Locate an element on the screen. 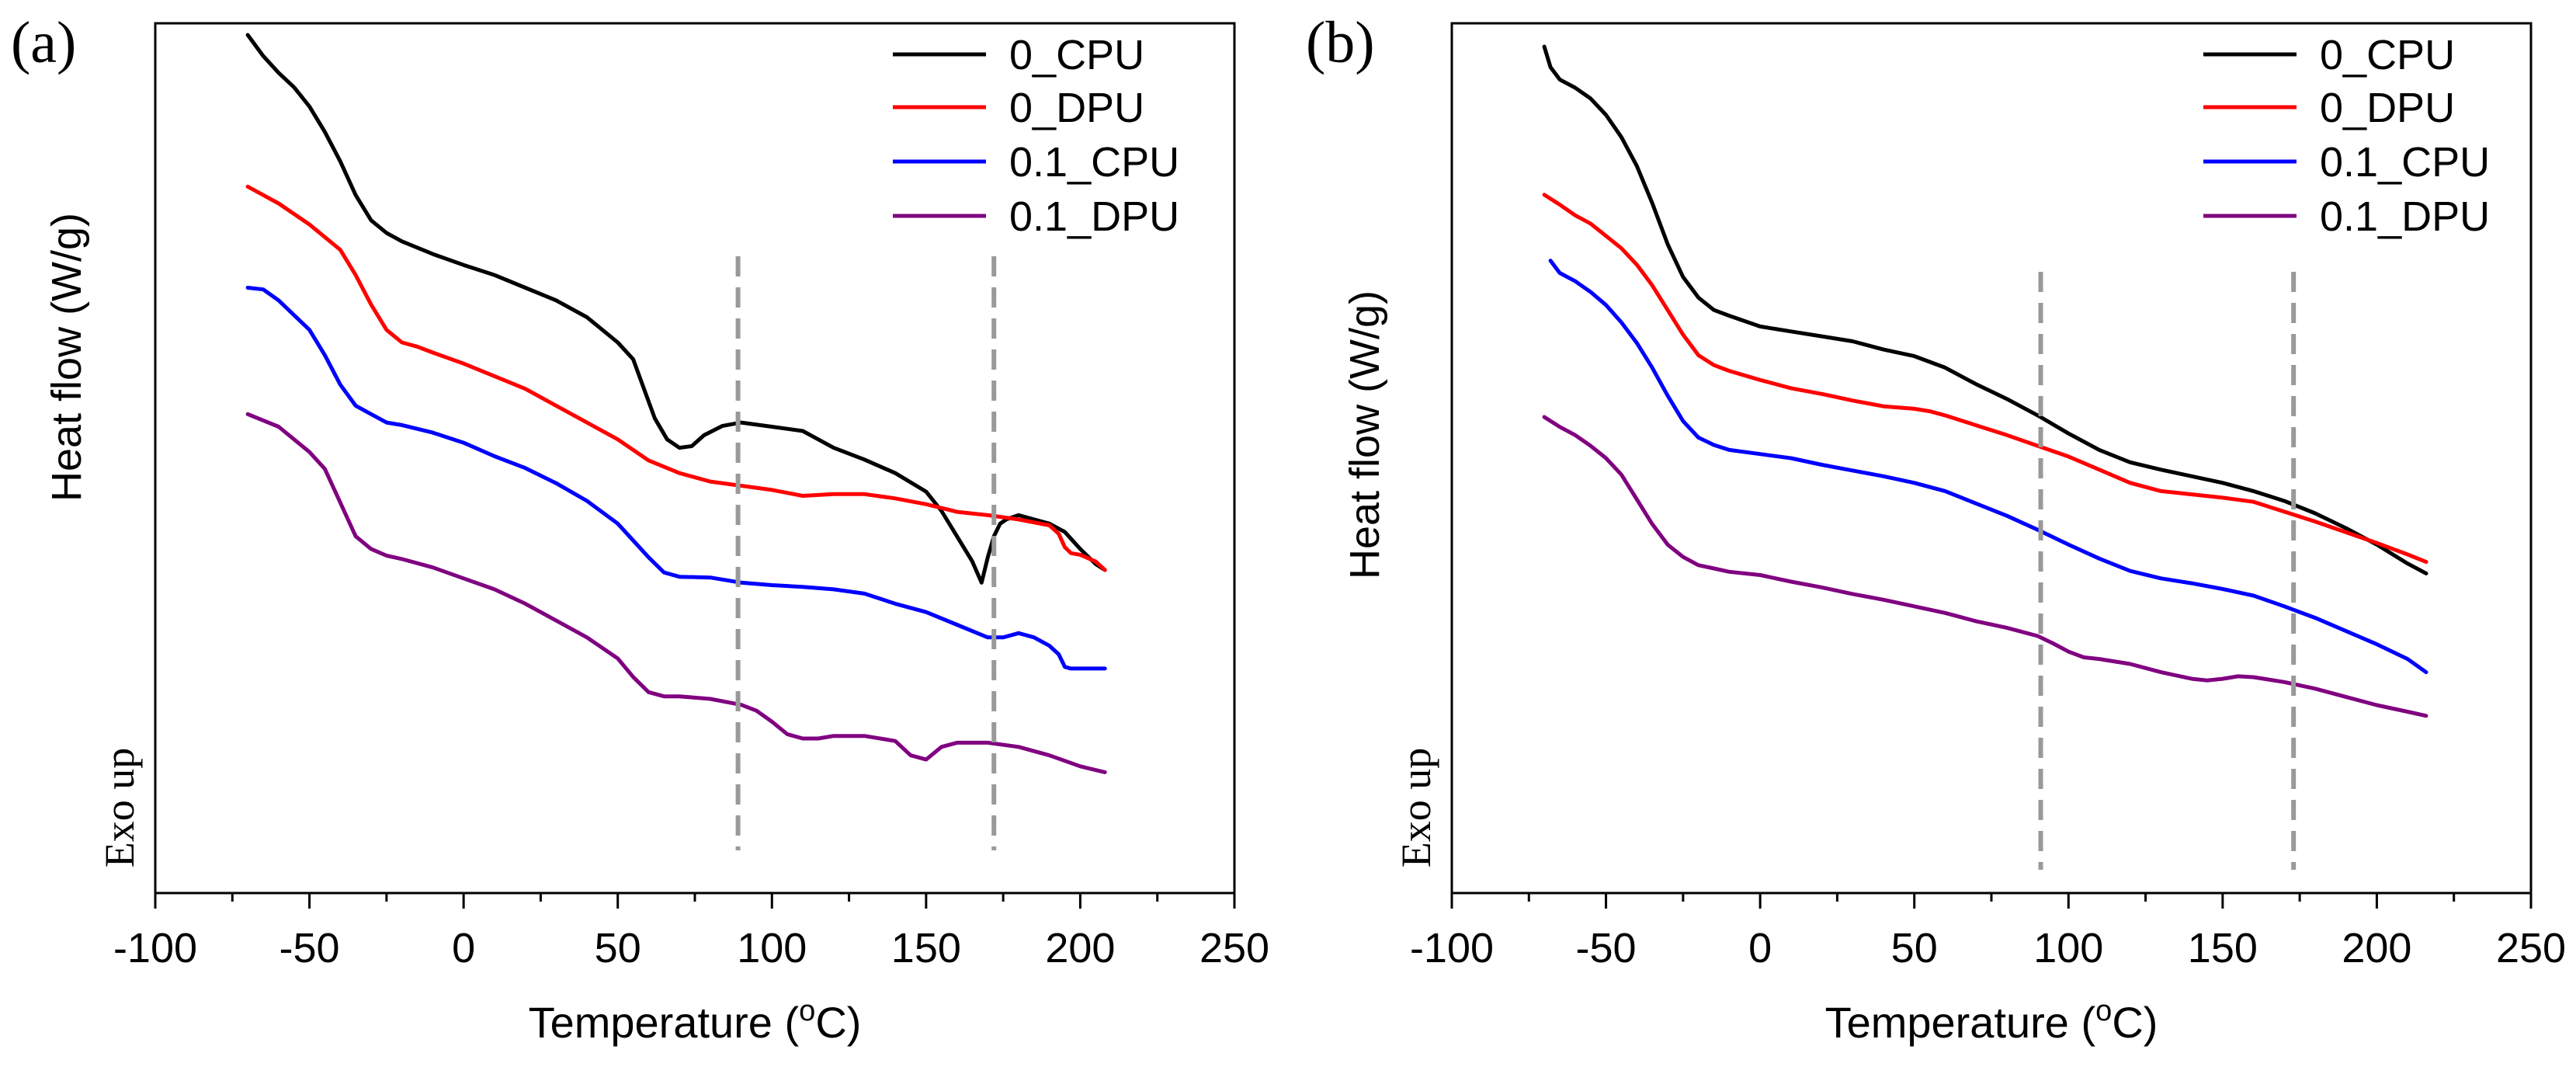 This screenshot has width=2576, height=1067. panel-b-exo-up-label: Exo up is located at coordinates (1416, 808).